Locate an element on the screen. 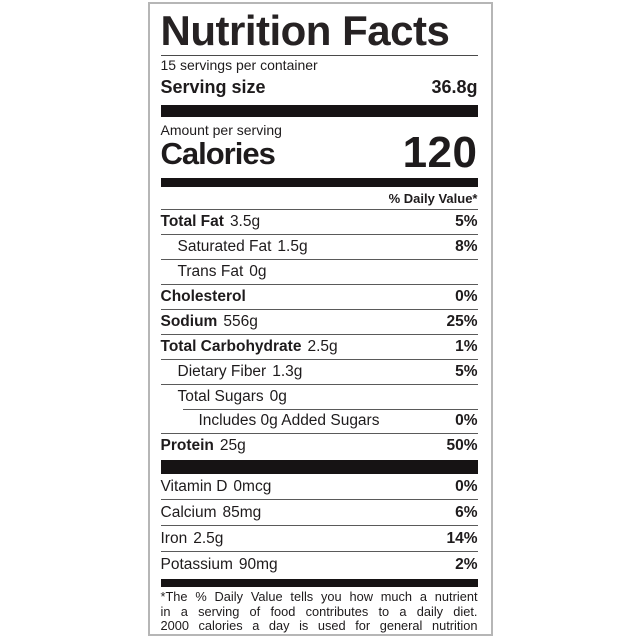  nutrient-name-amount: Protein 25g is located at coordinates (203, 446).